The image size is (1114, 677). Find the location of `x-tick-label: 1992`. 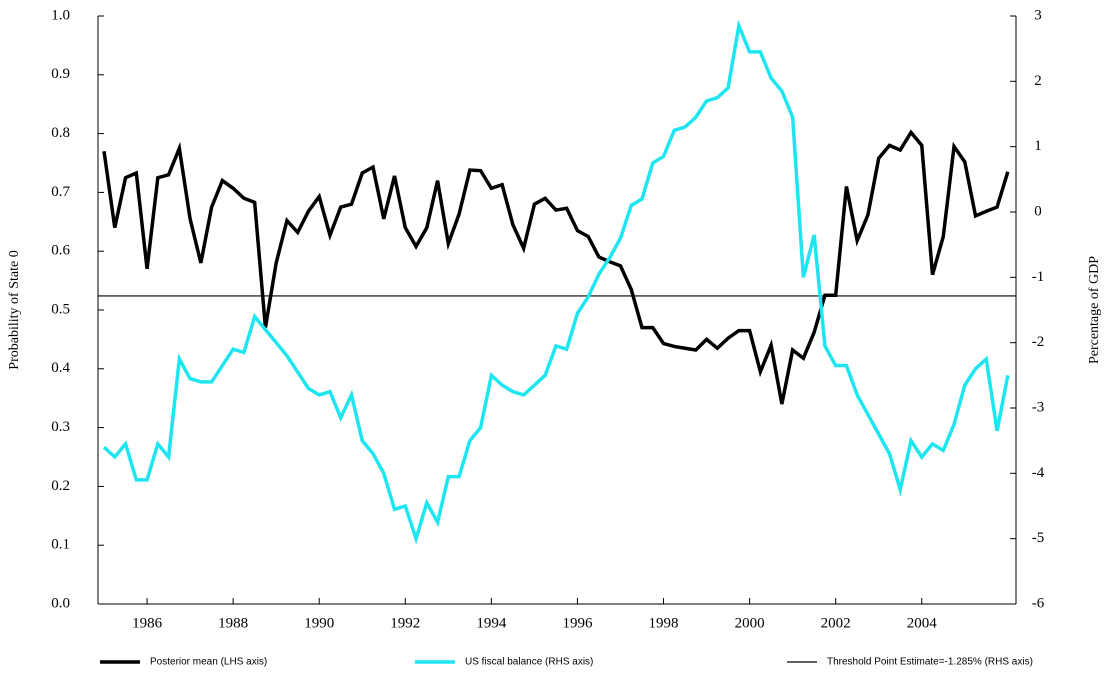

x-tick-label: 1992 is located at coordinates (405, 623).